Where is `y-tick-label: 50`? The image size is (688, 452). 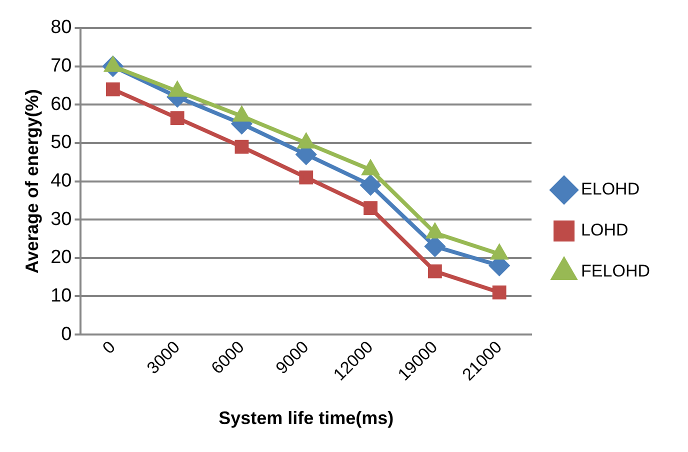
y-tick-label: 50 is located at coordinates (61, 143).